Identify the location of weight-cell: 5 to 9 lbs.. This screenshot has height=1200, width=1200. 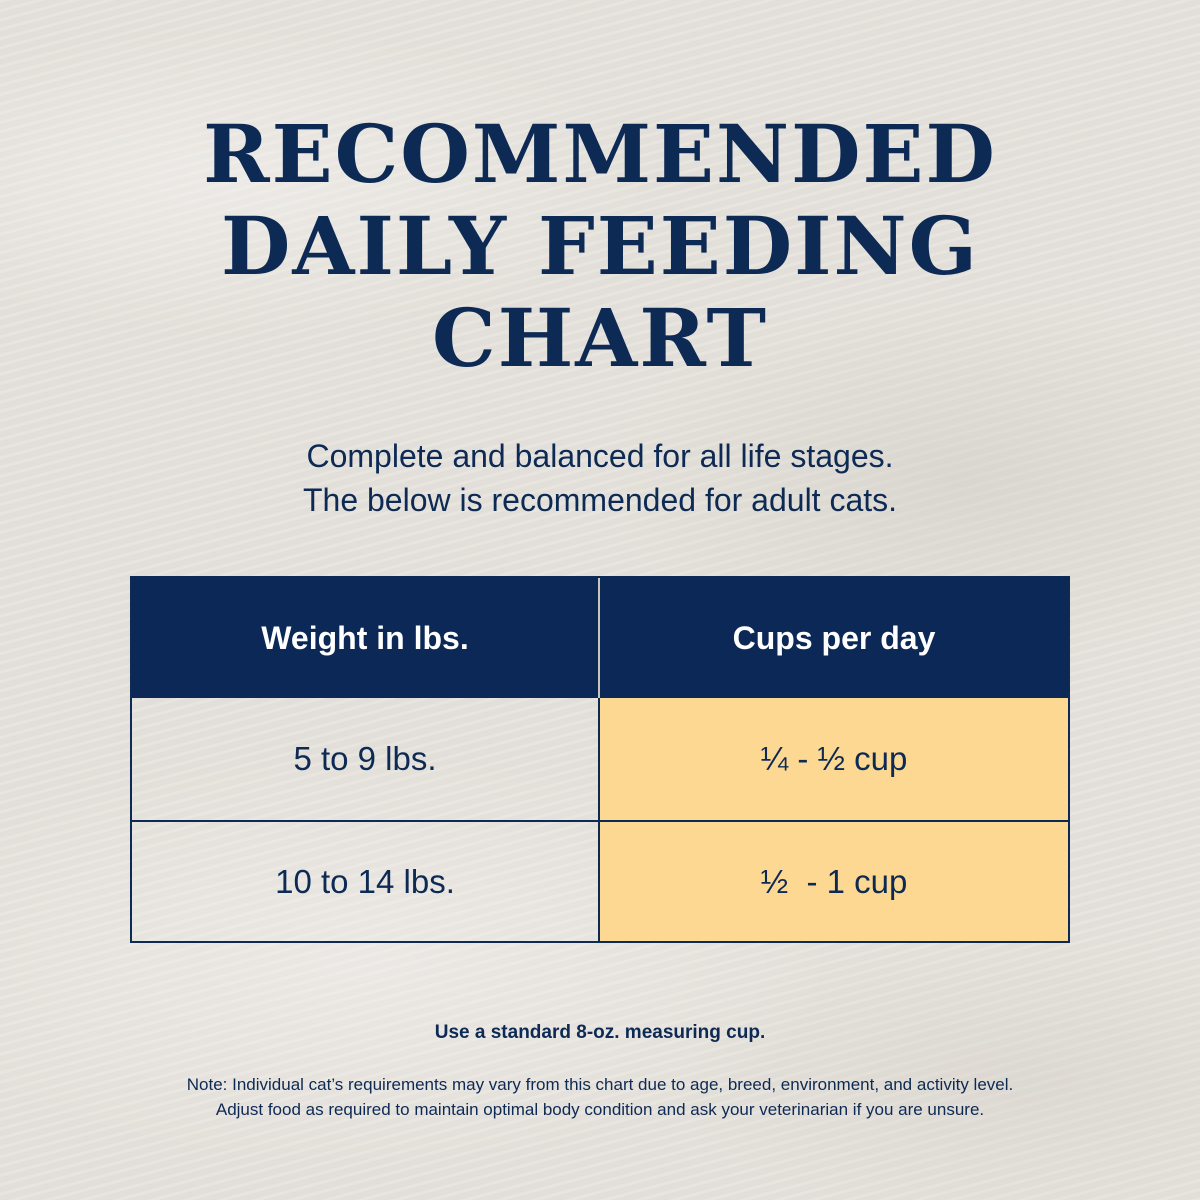
(366, 759).